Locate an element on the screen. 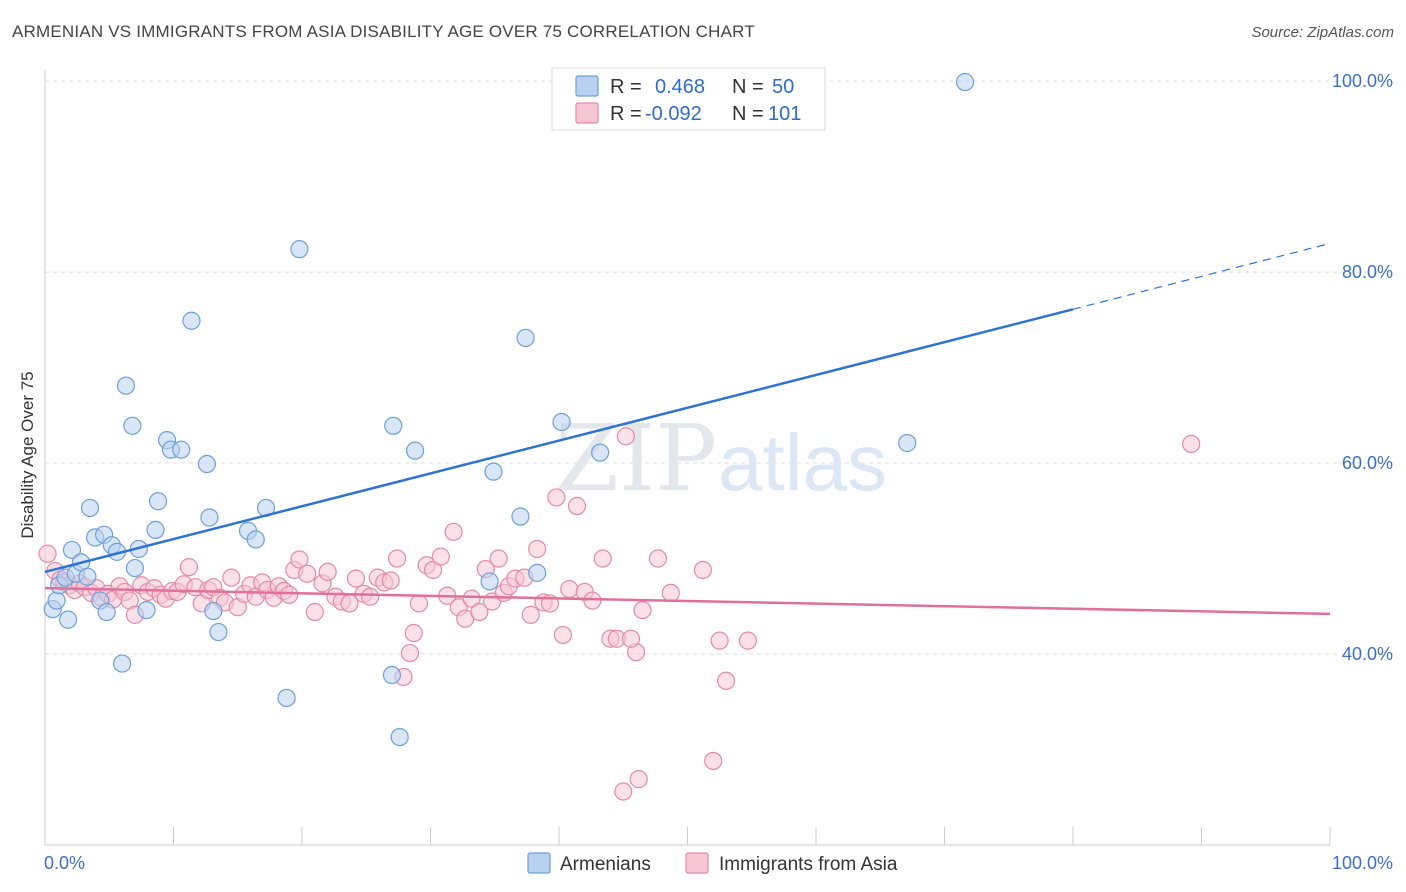  legend-swatch-armenians is located at coordinates (587, 86).